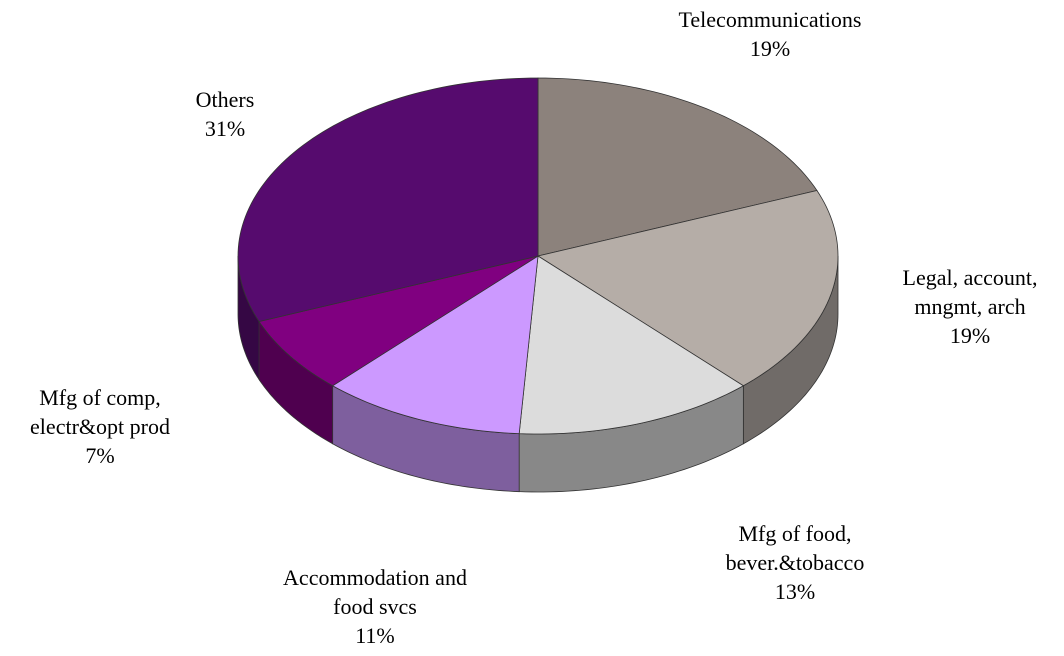  I want to click on slice-label: Legal, account, mngmt, arch, so click(970, 292).